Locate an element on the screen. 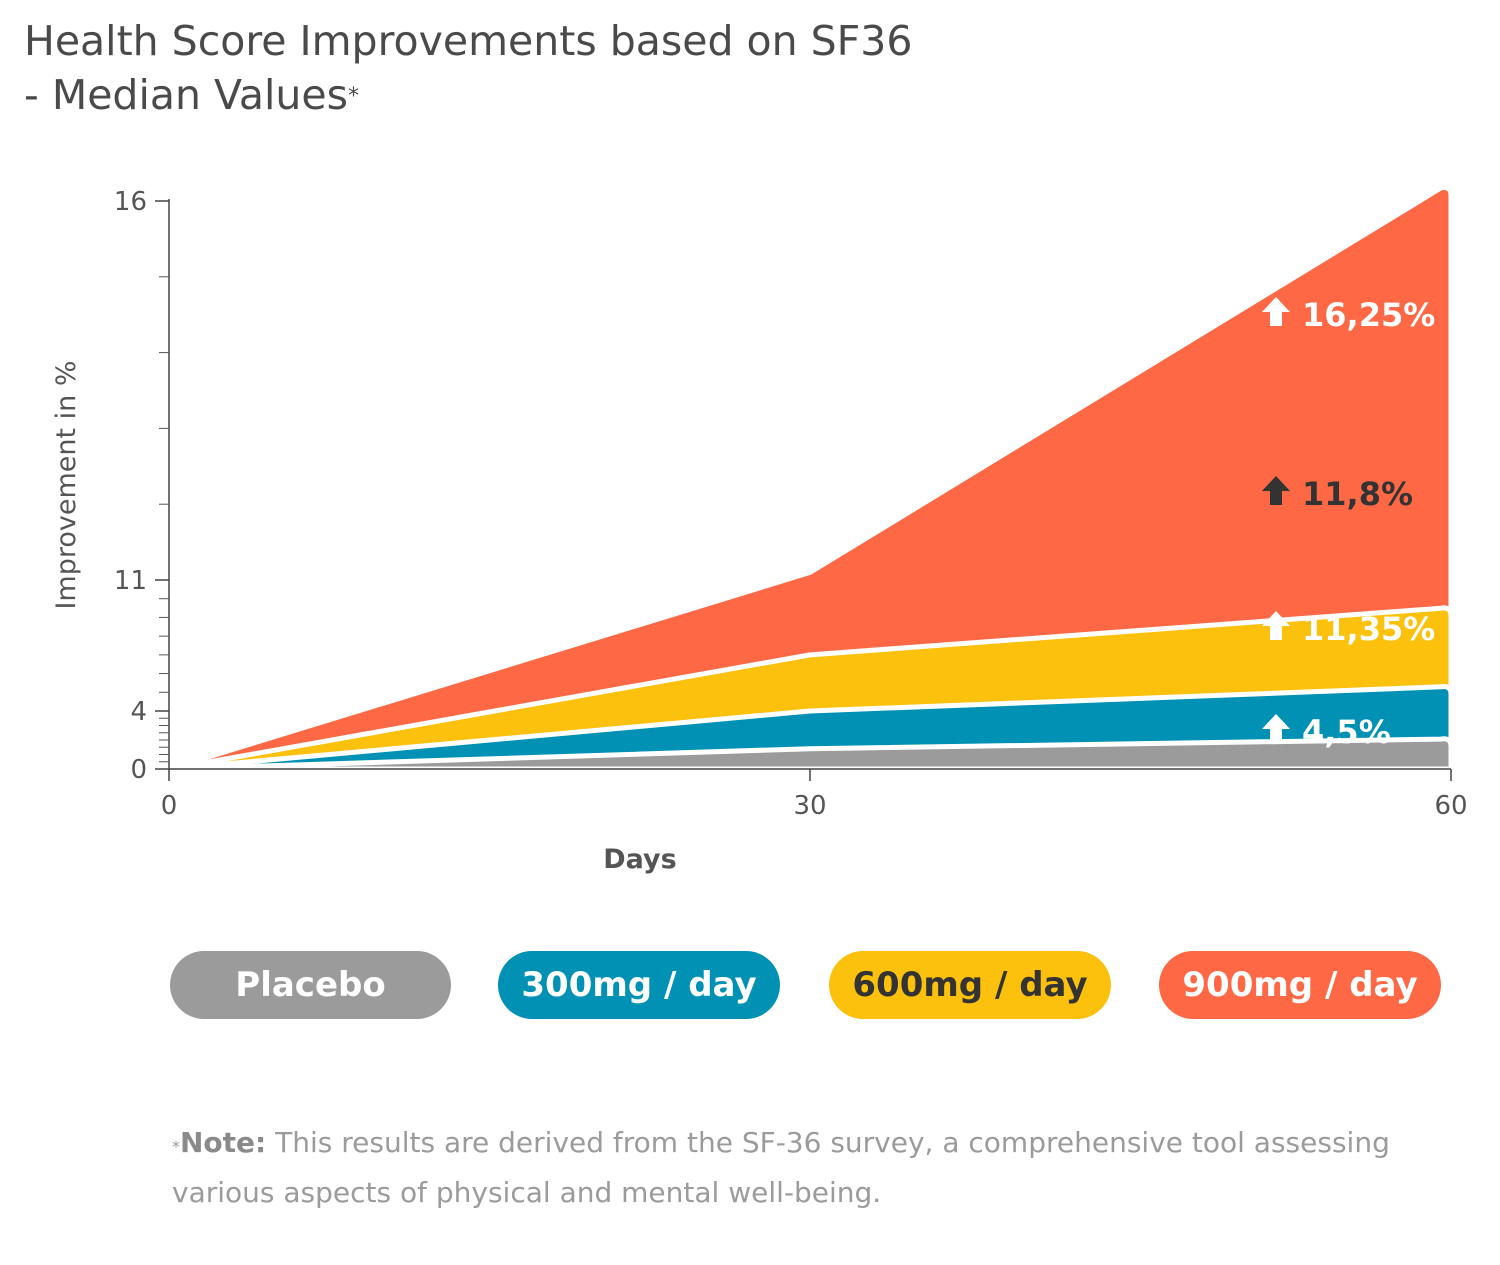 The image size is (1500, 1265). footnote-label: Note: is located at coordinates (223, 1142).